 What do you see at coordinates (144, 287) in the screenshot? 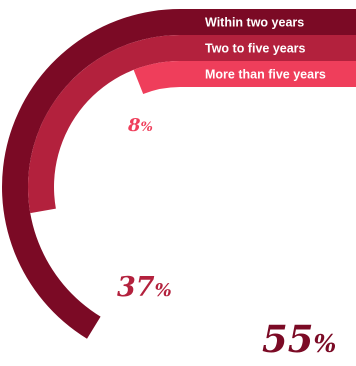
I see `percent-label-two-to-five-years: 37%` at bounding box center [144, 287].